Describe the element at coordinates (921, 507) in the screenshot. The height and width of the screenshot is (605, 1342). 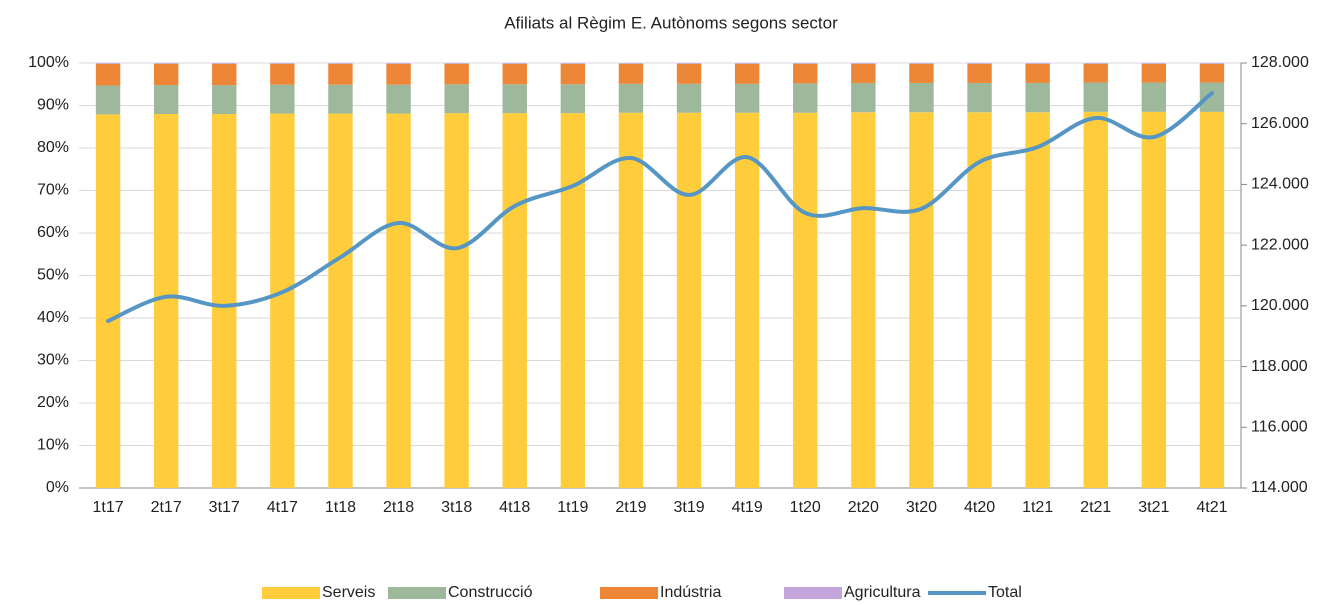
I see `x-tick-label: 3t20` at that location.